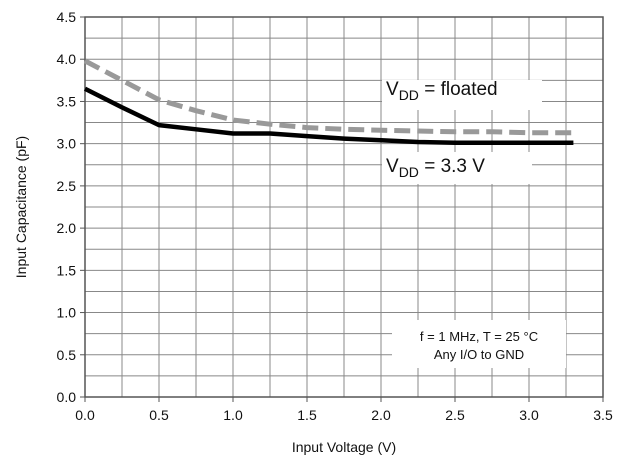  Describe the element at coordinates (67, 397) in the screenshot. I see `y-tick-label: 0.0` at that location.